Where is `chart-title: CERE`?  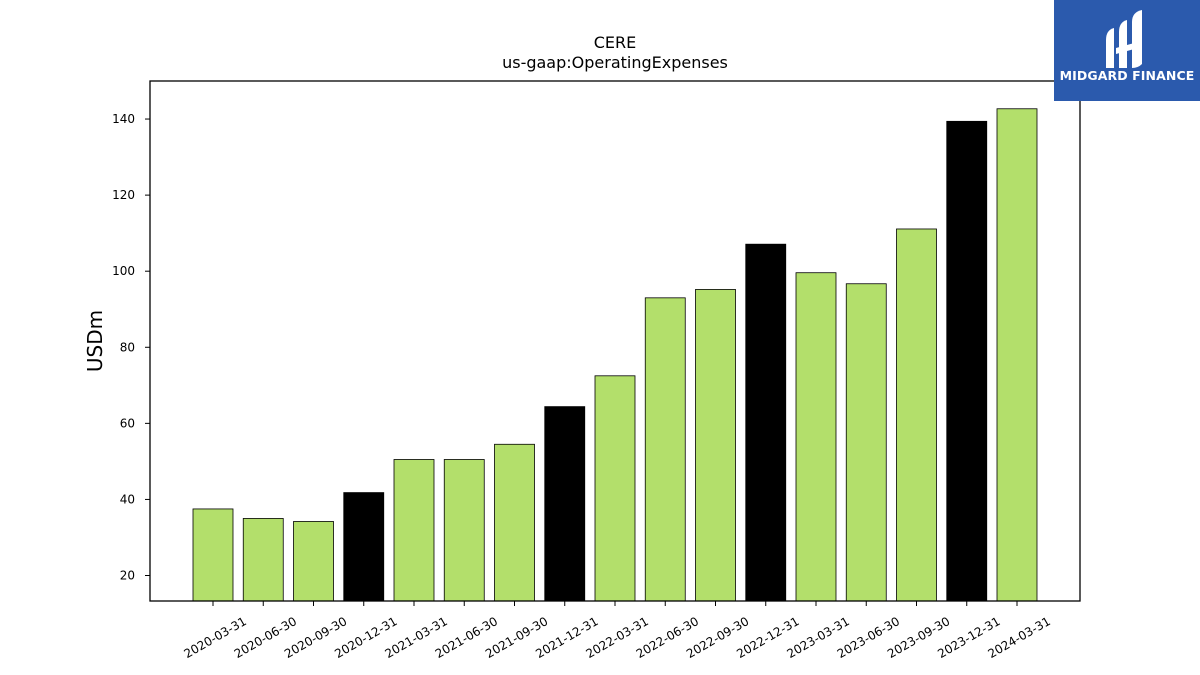
chart-title: CERE is located at coordinates (615, 42).